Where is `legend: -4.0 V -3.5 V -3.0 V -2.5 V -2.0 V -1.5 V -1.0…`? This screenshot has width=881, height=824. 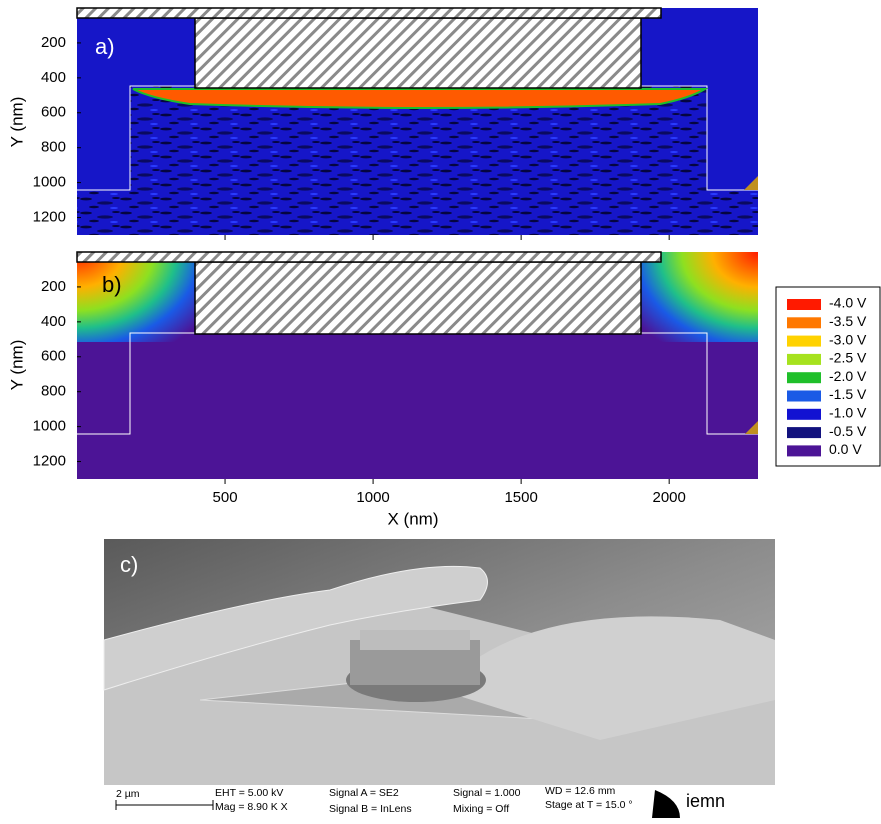
legend: -4.0 V -3.5 V -3.0 V -2.5 V -2.0 V -1.5 V -1.0… is located at coordinates (827, 376).